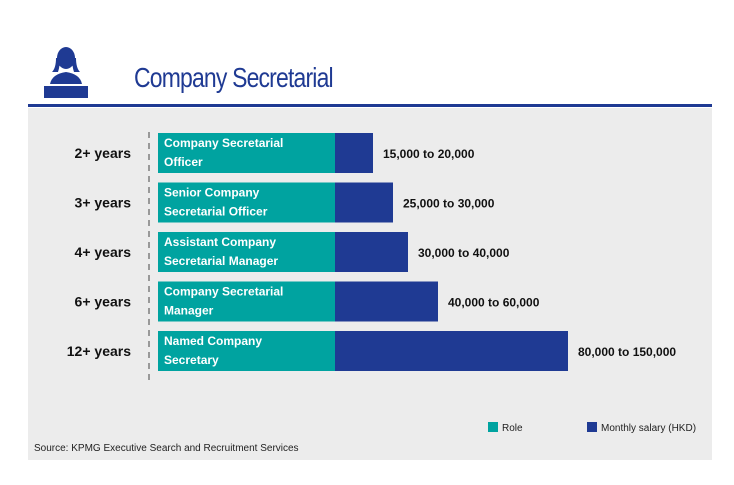 This screenshot has width=734, height=485. Describe the element at coordinates (221, 261) in the screenshot. I see `role-label: Secretarial Manager` at that location.